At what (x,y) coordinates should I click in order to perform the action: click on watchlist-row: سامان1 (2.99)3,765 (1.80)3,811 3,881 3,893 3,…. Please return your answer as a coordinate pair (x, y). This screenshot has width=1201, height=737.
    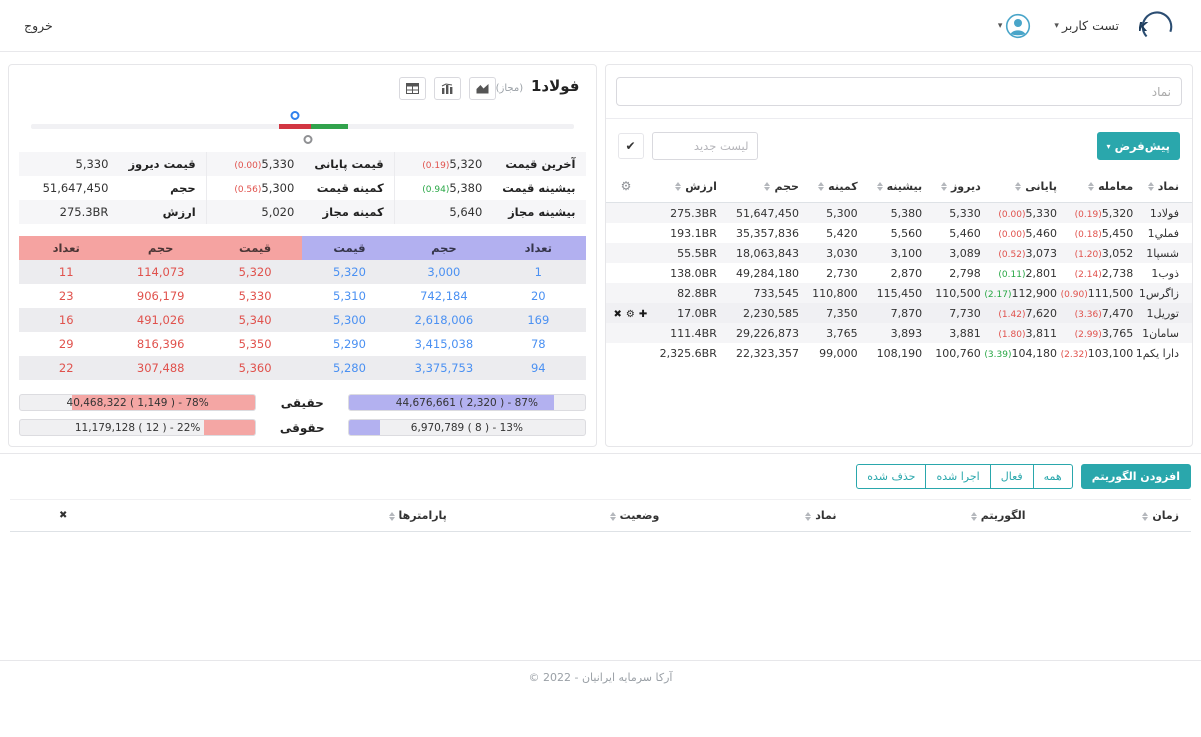
    Looking at the image, I should click on (898, 333).